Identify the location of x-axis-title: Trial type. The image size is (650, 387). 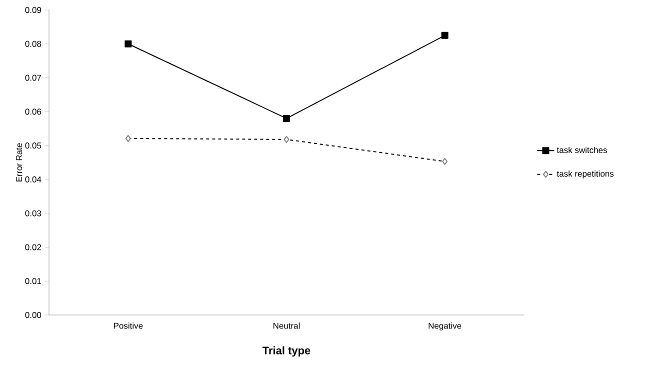
(286, 351).